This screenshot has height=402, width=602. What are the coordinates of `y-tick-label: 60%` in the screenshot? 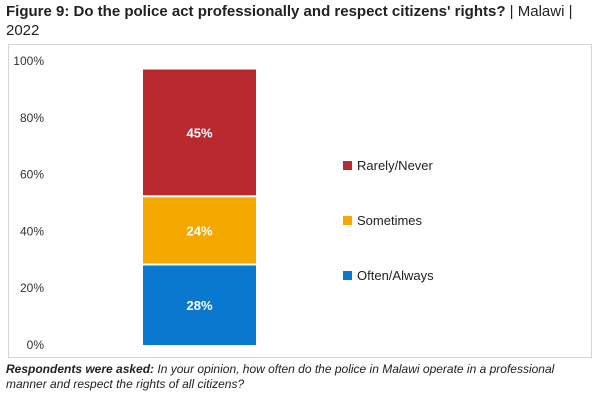 It's located at (32, 175).